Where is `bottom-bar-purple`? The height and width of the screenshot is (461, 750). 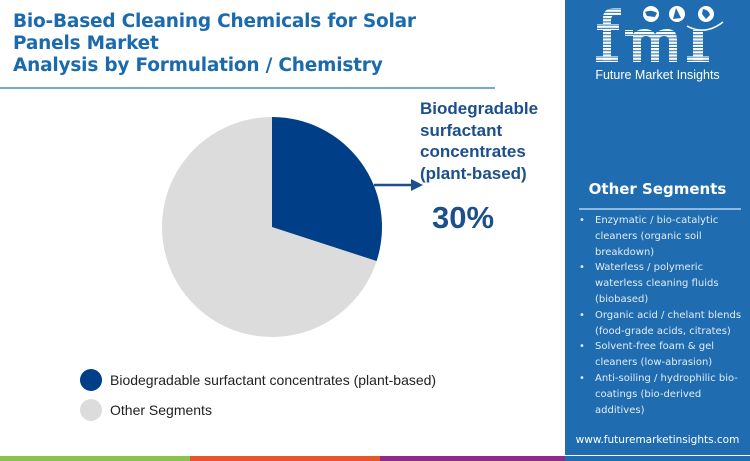 bottom-bar-purple is located at coordinates (472, 458).